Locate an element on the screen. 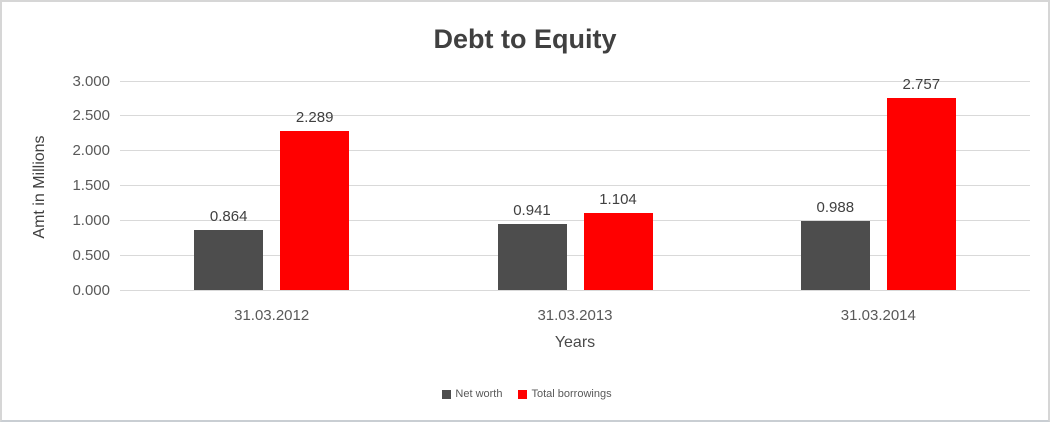  x-axis-title: Years is located at coordinates (575, 342).